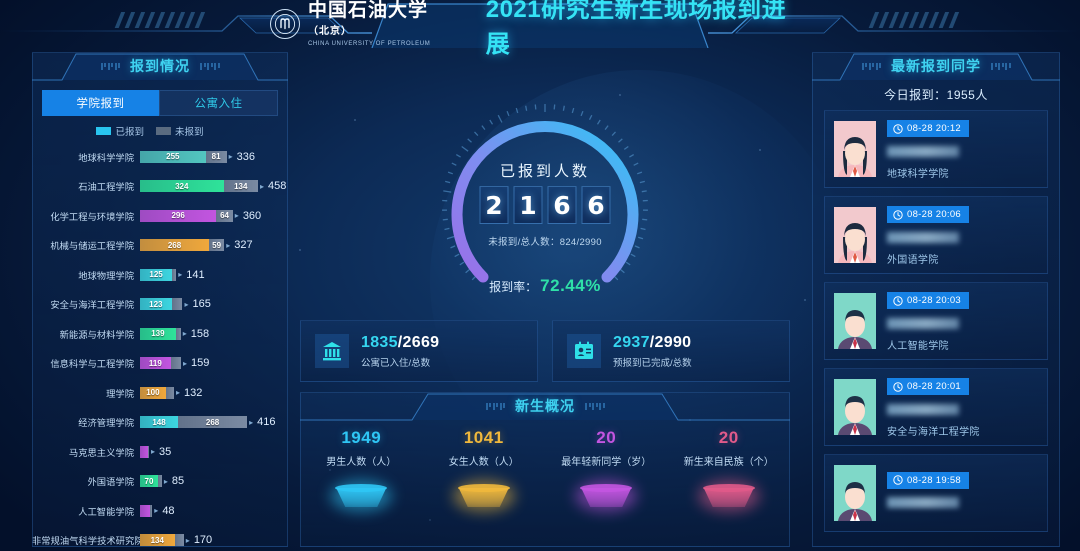 Image resolution: width=1080 pixels, height=551 pixels. What do you see at coordinates (400, 343) in the screenshot?
I see `dormitory-stat-value: 1835/2669` at bounding box center [400, 343].